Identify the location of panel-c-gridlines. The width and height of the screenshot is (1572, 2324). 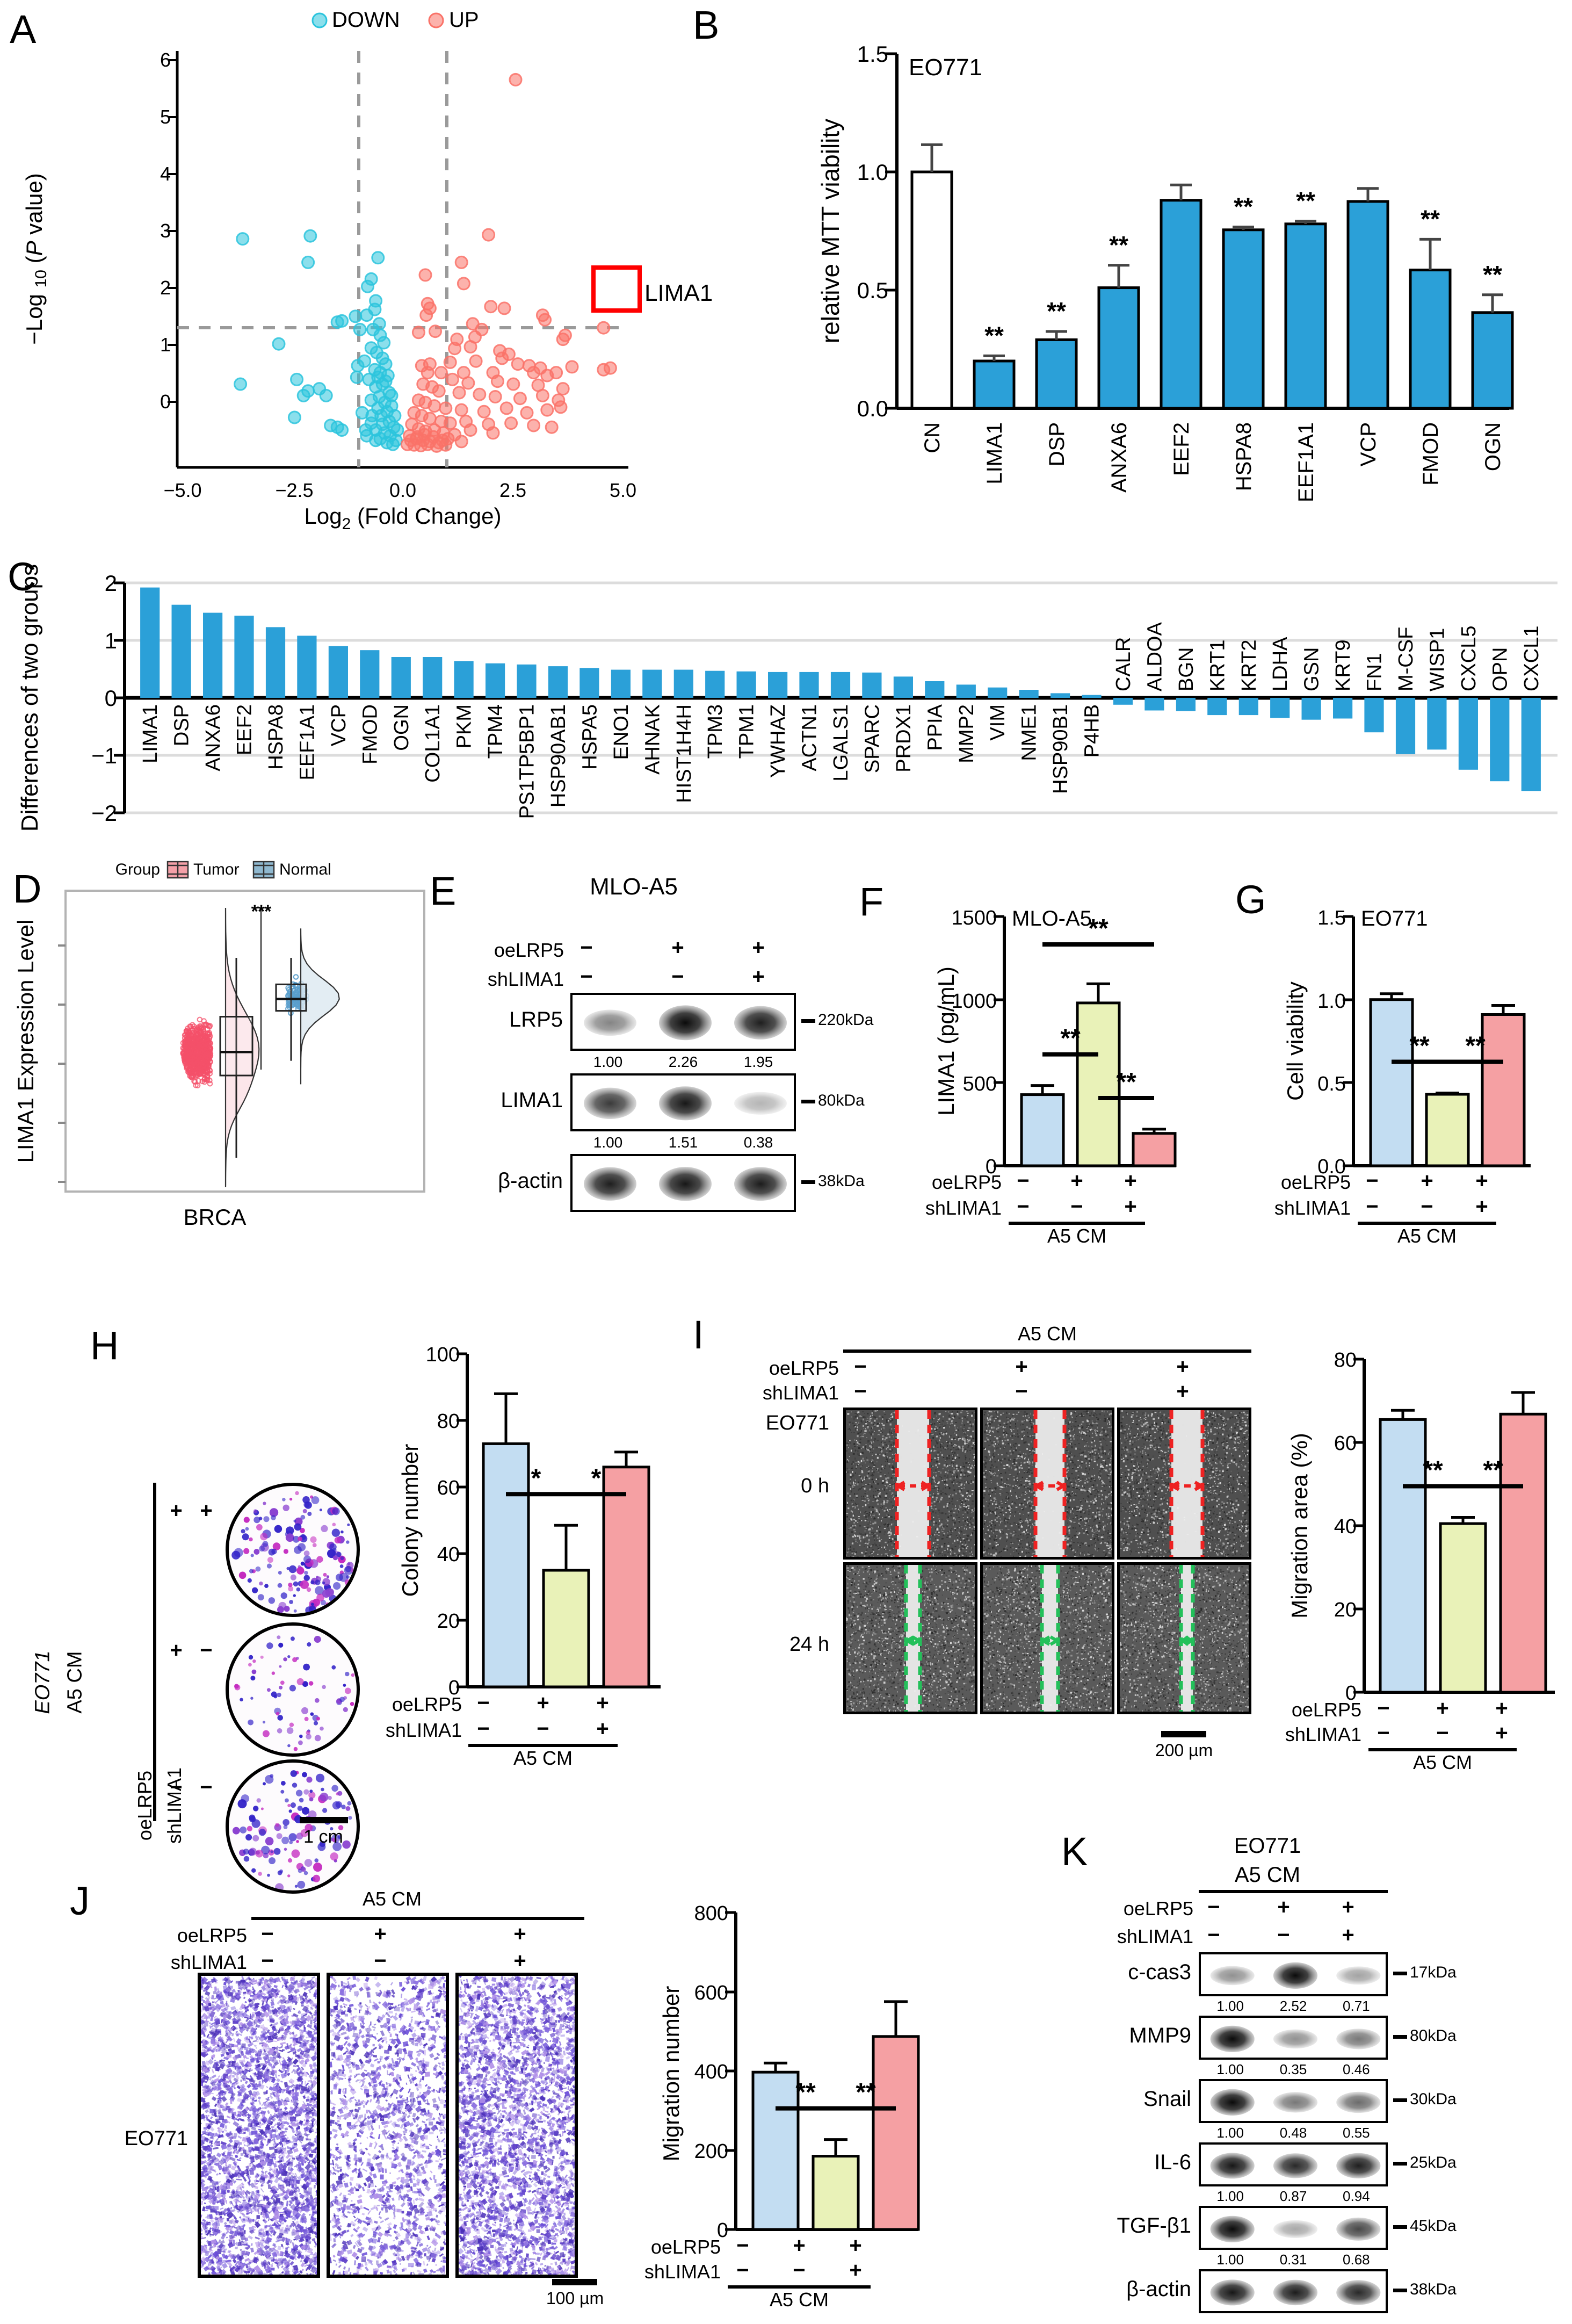
(841, 697).